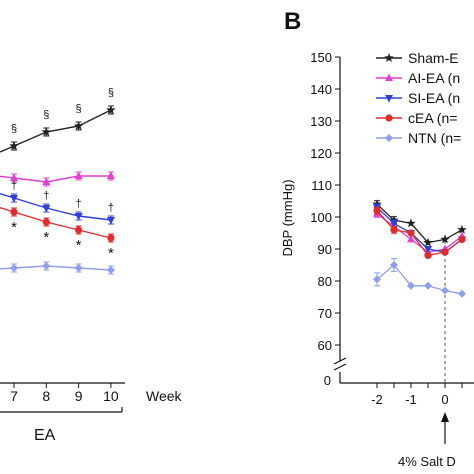 The width and height of the screenshot is (474, 474). Describe the element at coordinates (434, 78) in the screenshot. I see `legend-label: AI-EA (n` at that location.